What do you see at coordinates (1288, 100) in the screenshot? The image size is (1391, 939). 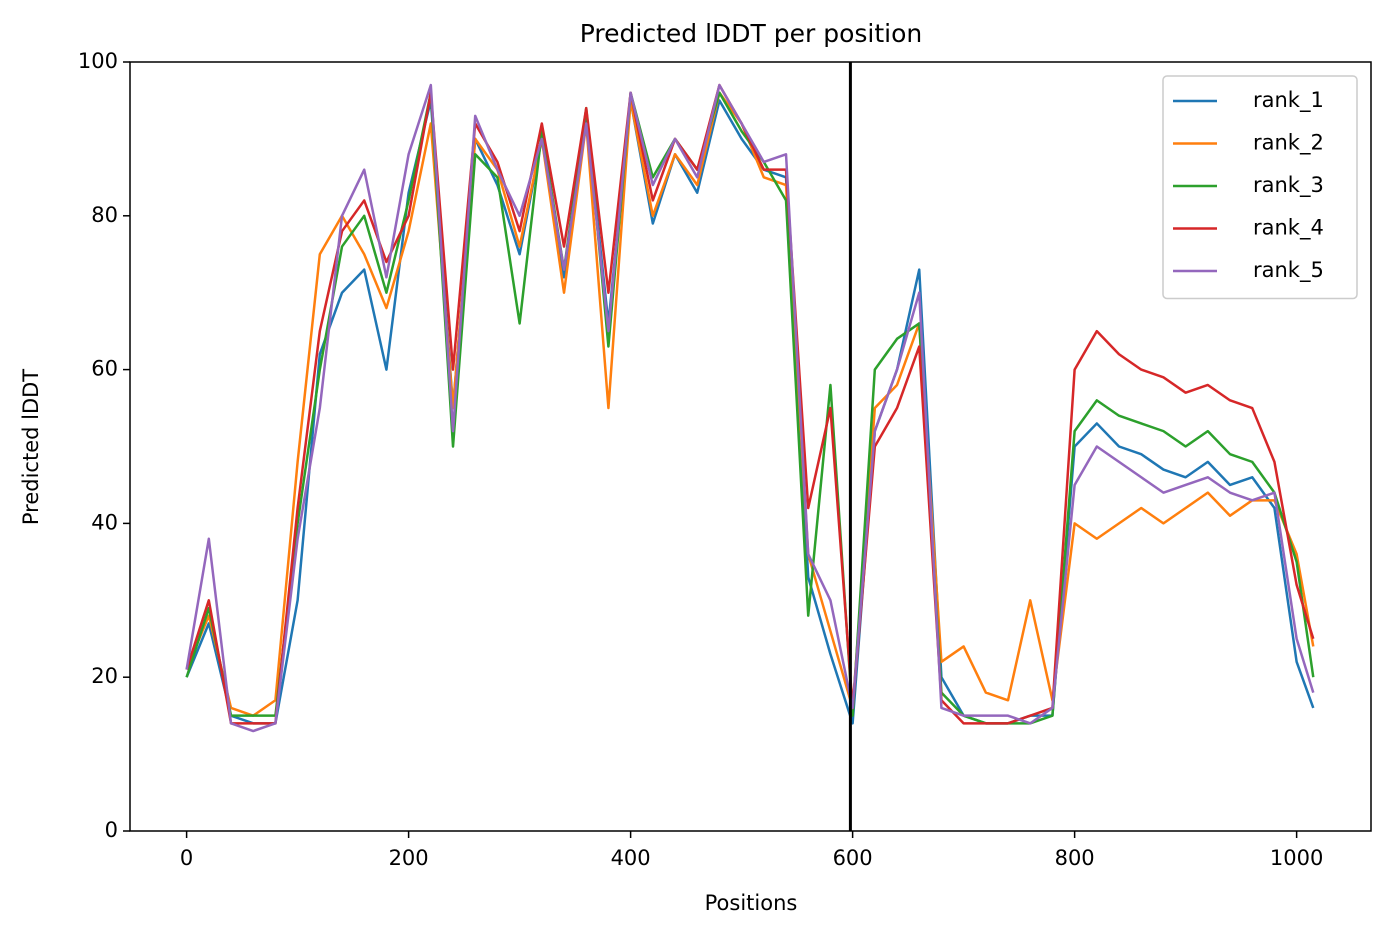 I see `legend-label: rank_1` at bounding box center [1288, 100].